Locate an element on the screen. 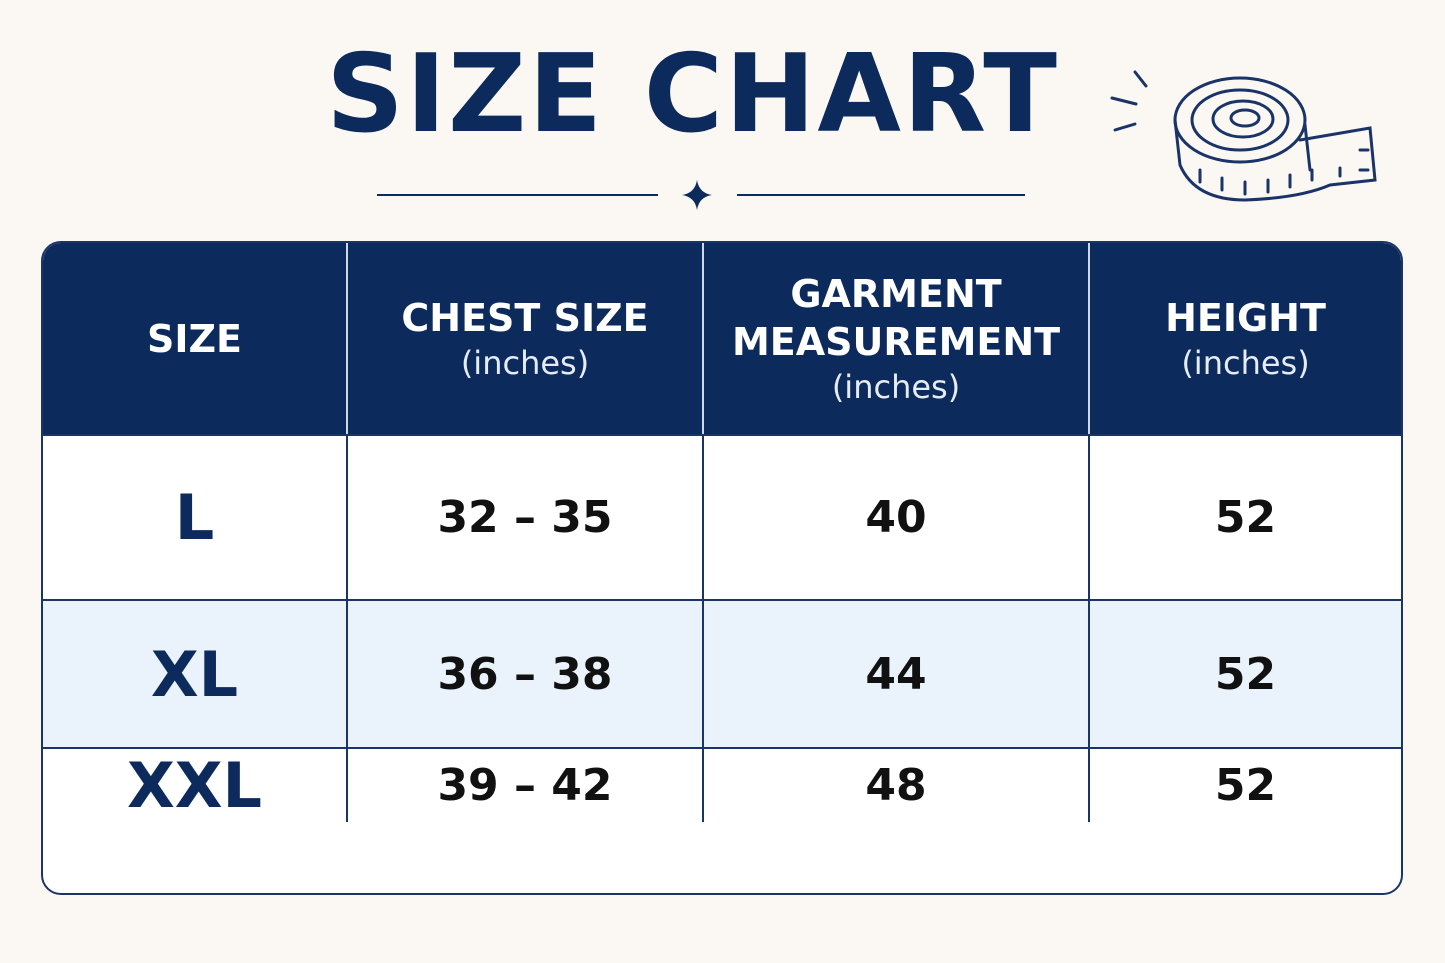  table-cell: 40 is located at coordinates (895, 517).